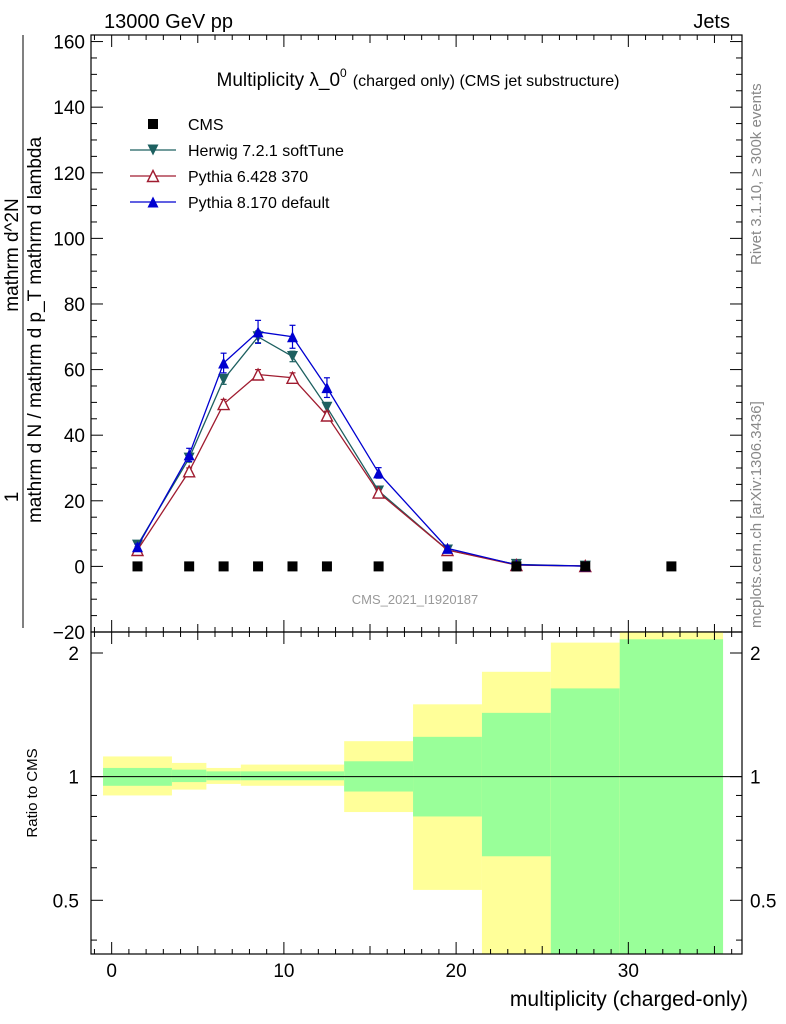 The height and width of the screenshot is (1024, 786). What do you see at coordinates (259, 203) in the screenshot?
I see `legend-label: Pythia 8.170 default` at bounding box center [259, 203].